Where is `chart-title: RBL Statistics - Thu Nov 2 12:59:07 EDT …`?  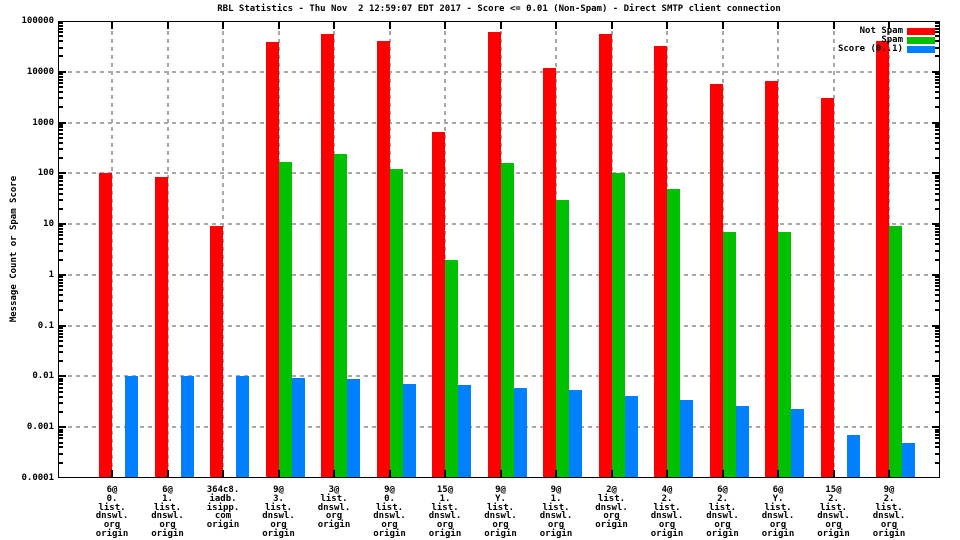
chart-title: RBL Statistics - Thu Nov 2 12:59:07 EDT … is located at coordinates (499, 9).